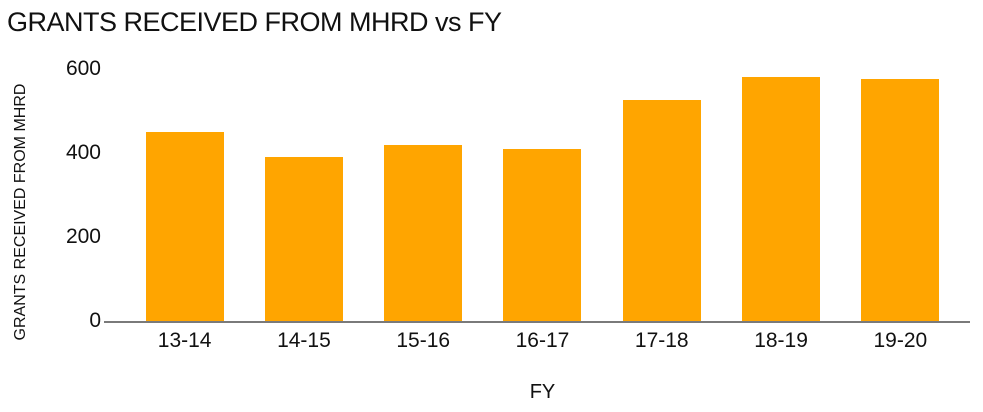 The height and width of the screenshot is (412, 983). Describe the element at coordinates (20, 212) in the screenshot. I see `y-axis-title: GRANTS RECEIVED FROM MHRD` at that location.